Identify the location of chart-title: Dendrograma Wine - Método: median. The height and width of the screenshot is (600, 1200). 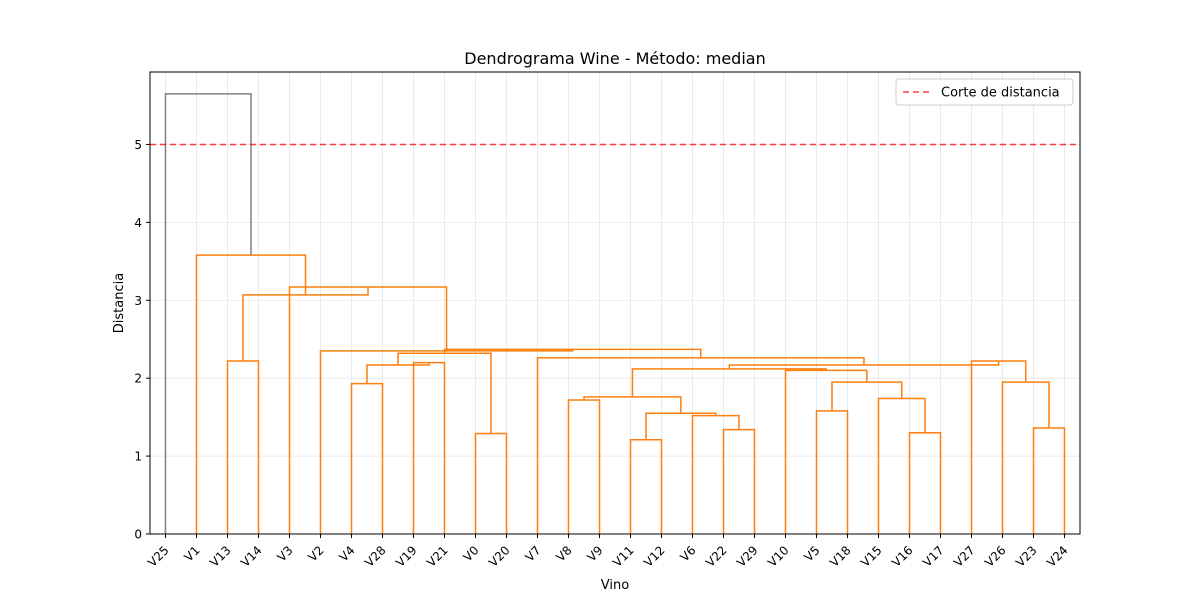
(614, 58).